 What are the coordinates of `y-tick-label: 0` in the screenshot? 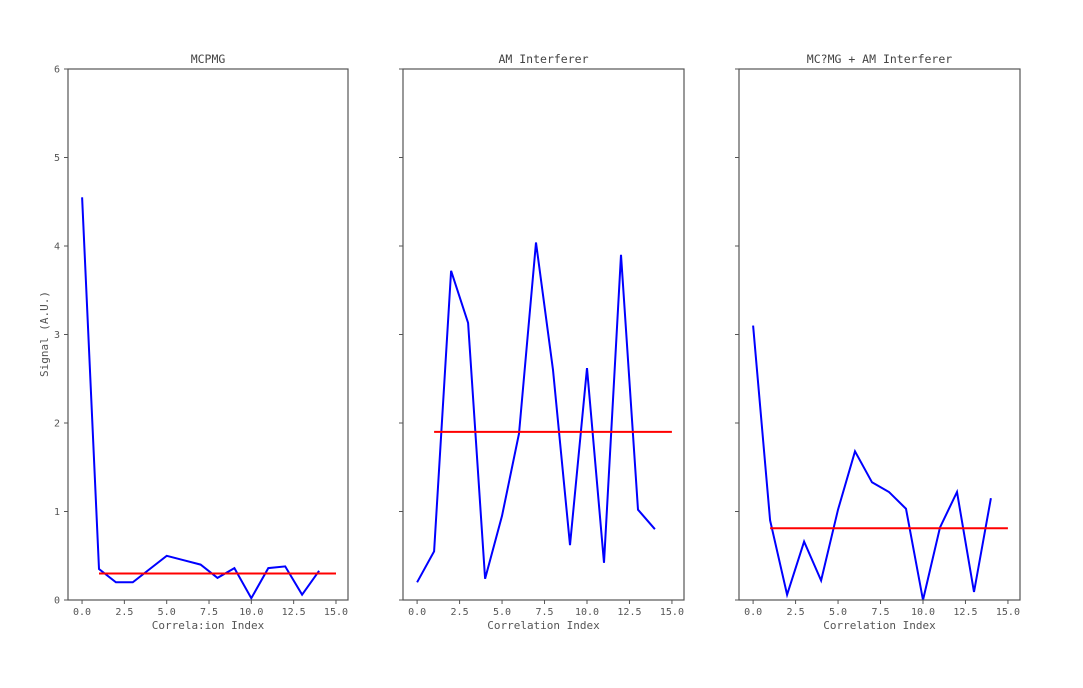 It's located at (57, 601).